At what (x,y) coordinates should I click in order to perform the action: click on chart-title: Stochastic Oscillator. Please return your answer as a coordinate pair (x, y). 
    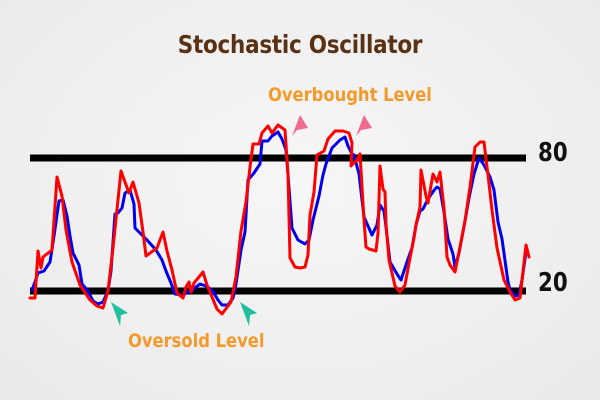
    Looking at the image, I should click on (300, 44).